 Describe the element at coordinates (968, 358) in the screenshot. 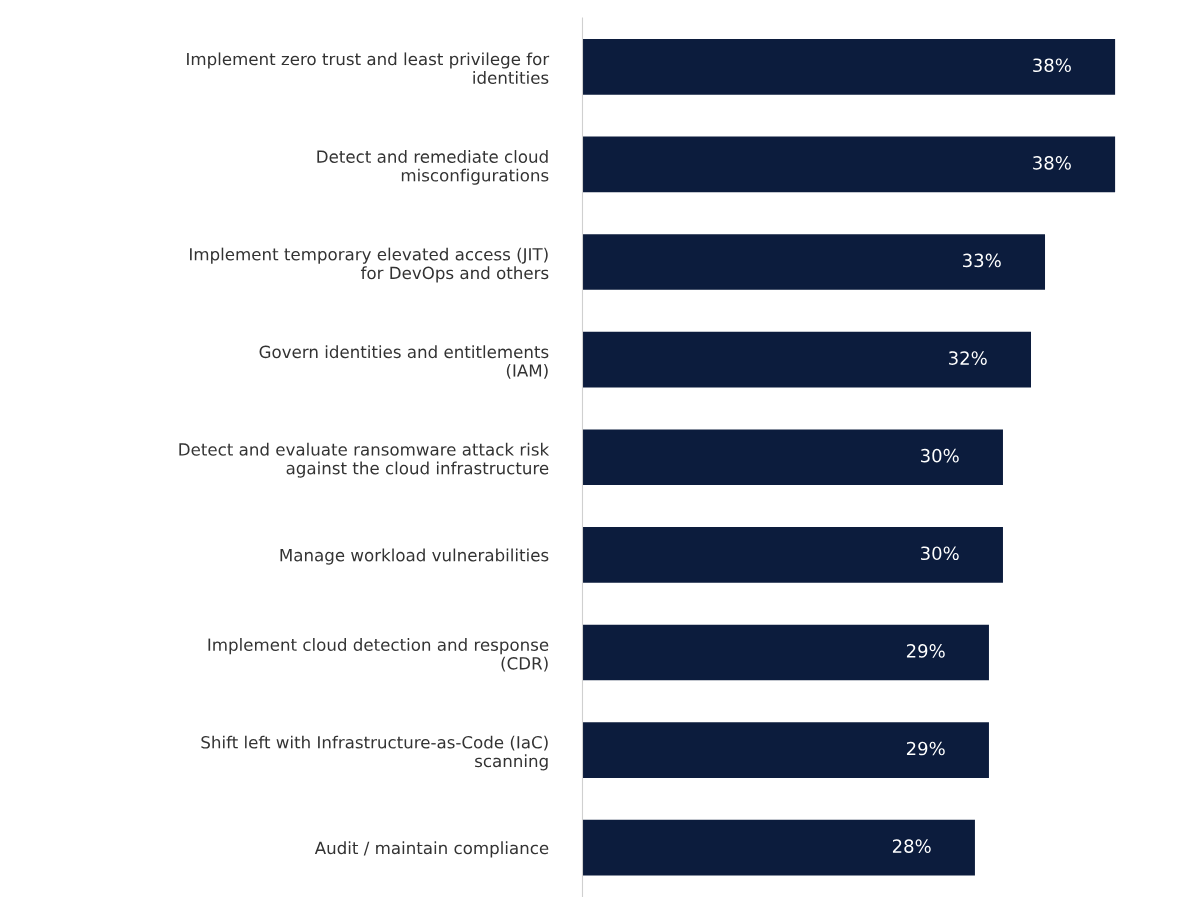

I see `data-label: 32%` at that location.